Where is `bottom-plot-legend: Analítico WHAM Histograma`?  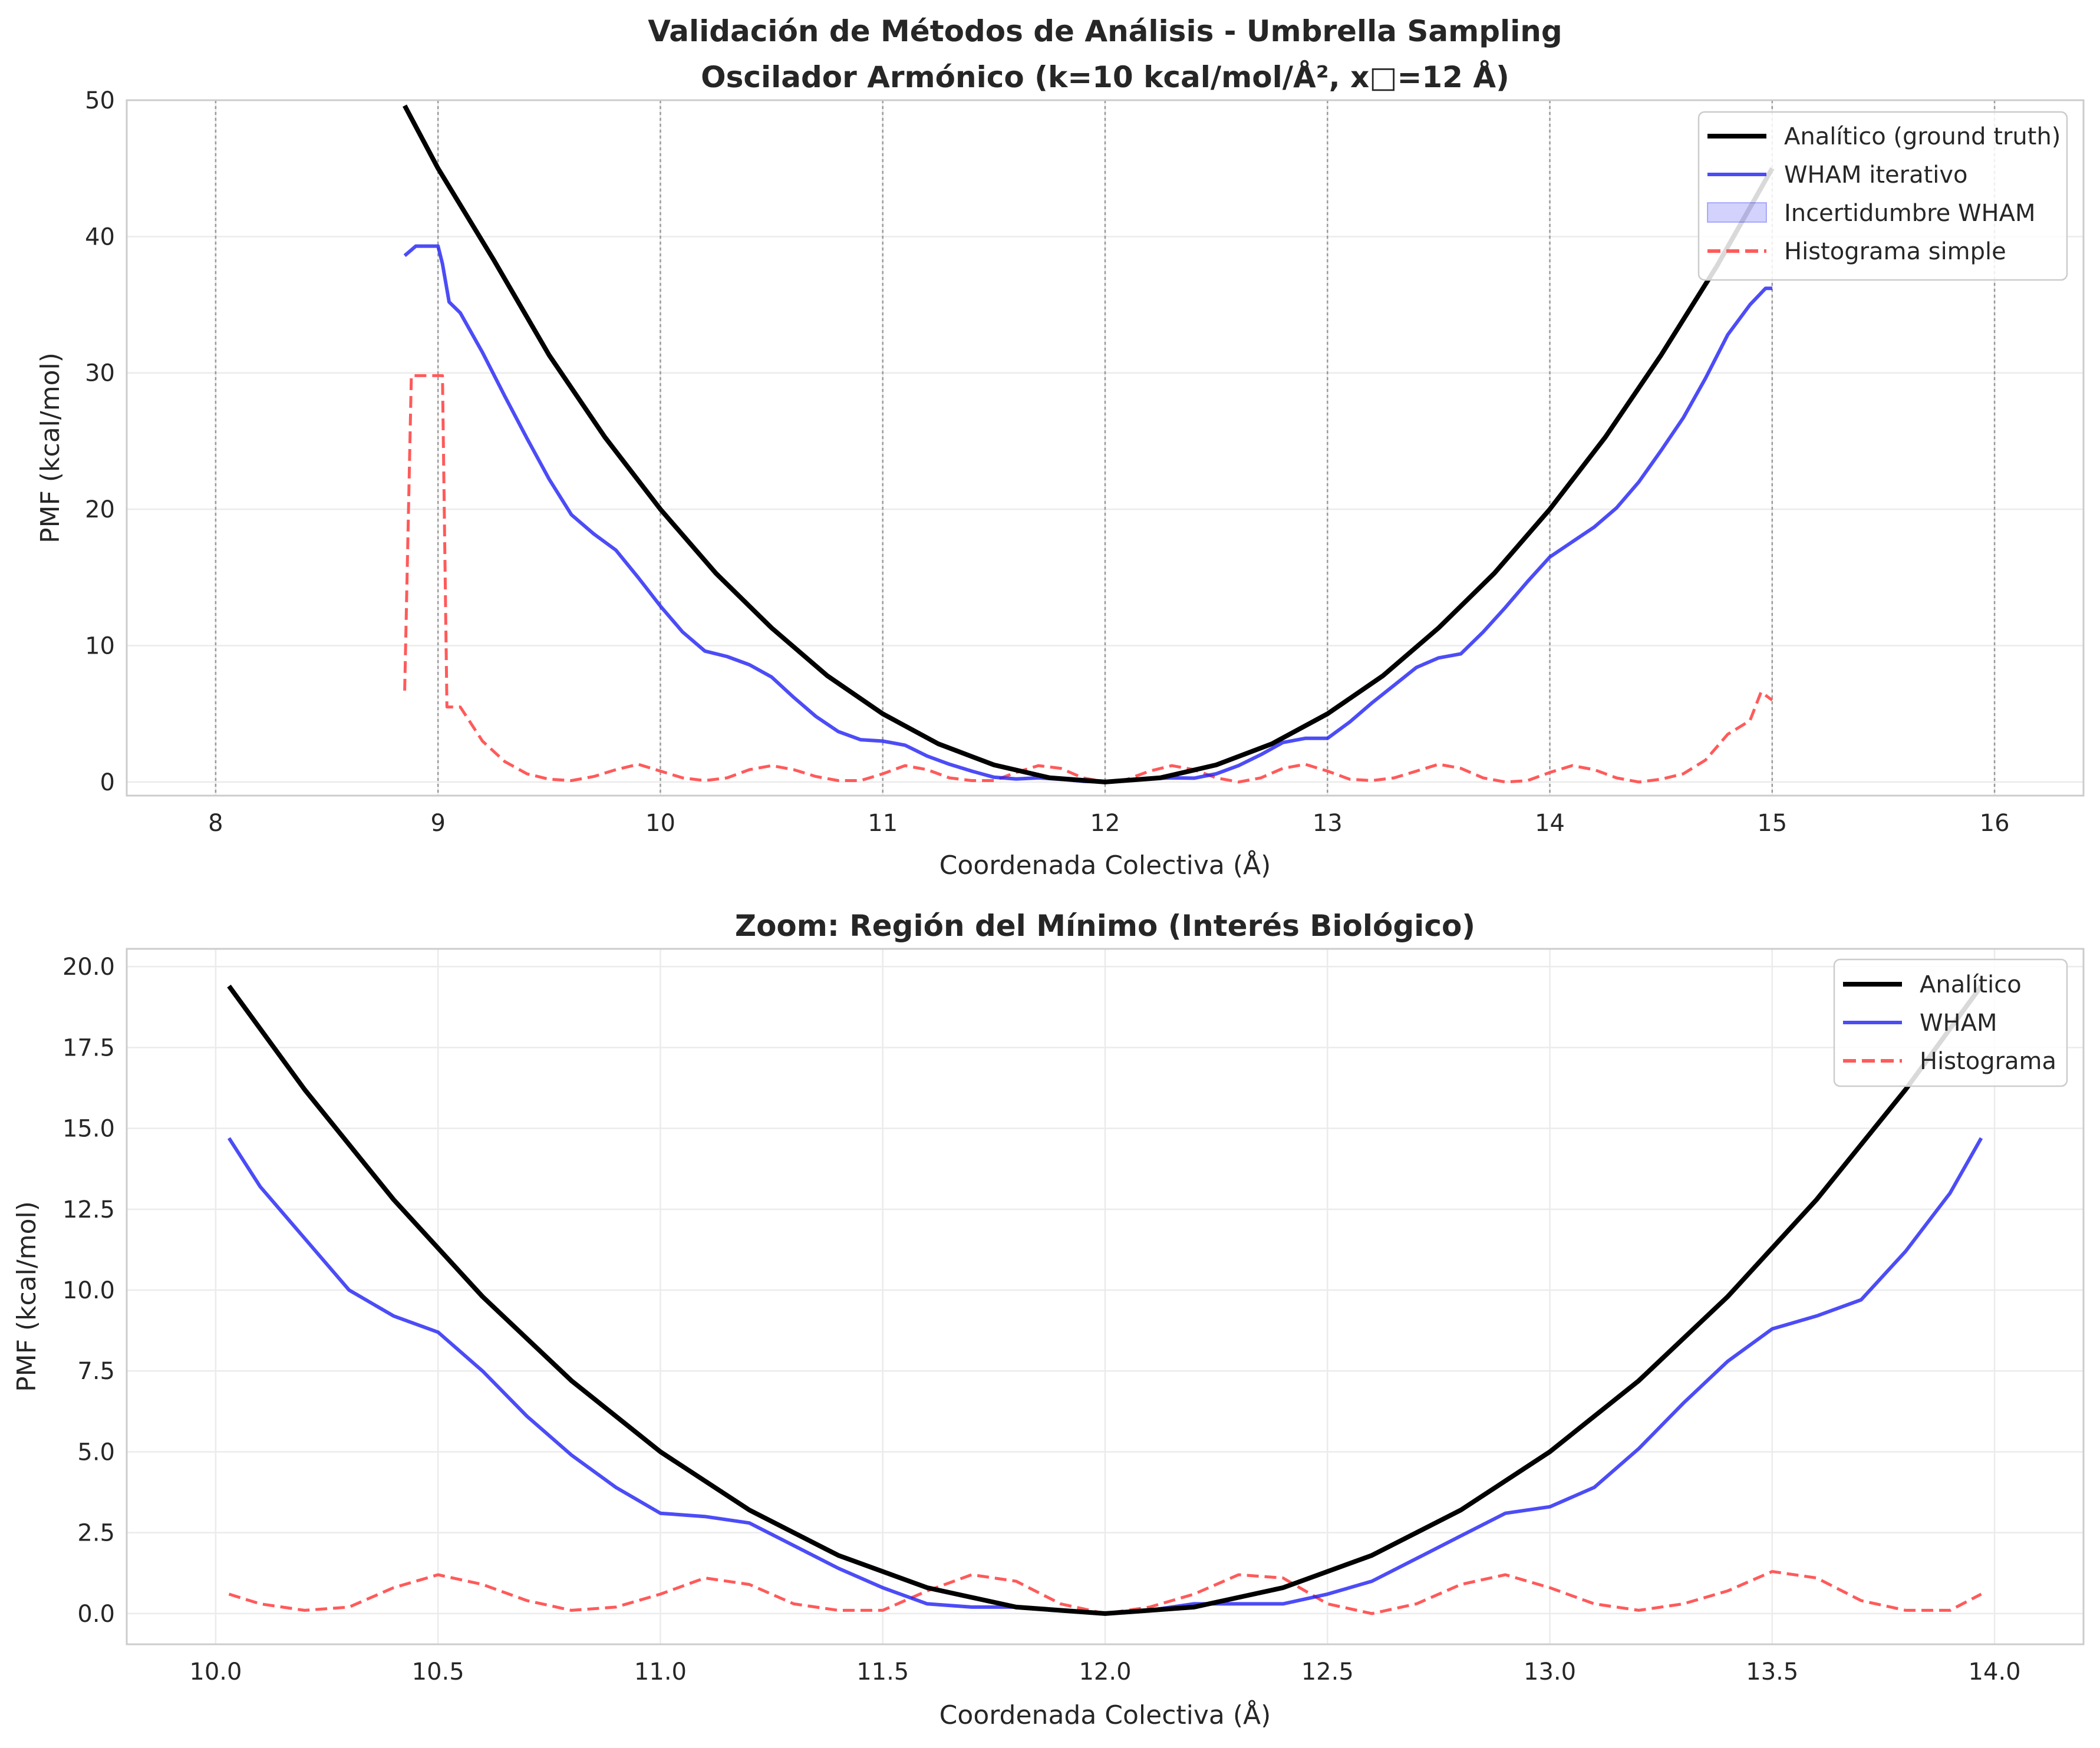 bottom-plot-legend: Analítico WHAM Histograma is located at coordinates (1950, 1022).